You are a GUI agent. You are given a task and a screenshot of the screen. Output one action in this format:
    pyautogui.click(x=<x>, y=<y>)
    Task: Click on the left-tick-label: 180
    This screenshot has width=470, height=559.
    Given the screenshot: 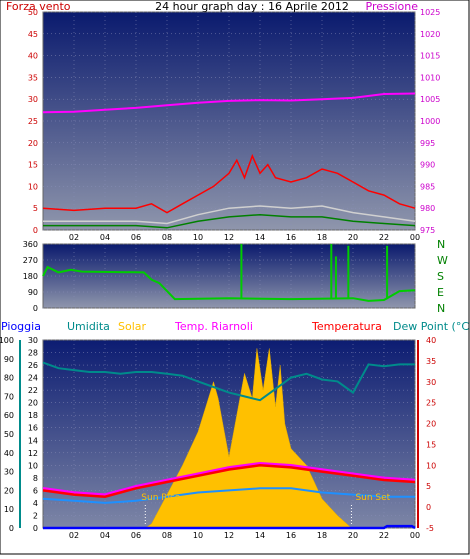 What is the action you would take?
    pyautogui.click(x=30, y=276)
    